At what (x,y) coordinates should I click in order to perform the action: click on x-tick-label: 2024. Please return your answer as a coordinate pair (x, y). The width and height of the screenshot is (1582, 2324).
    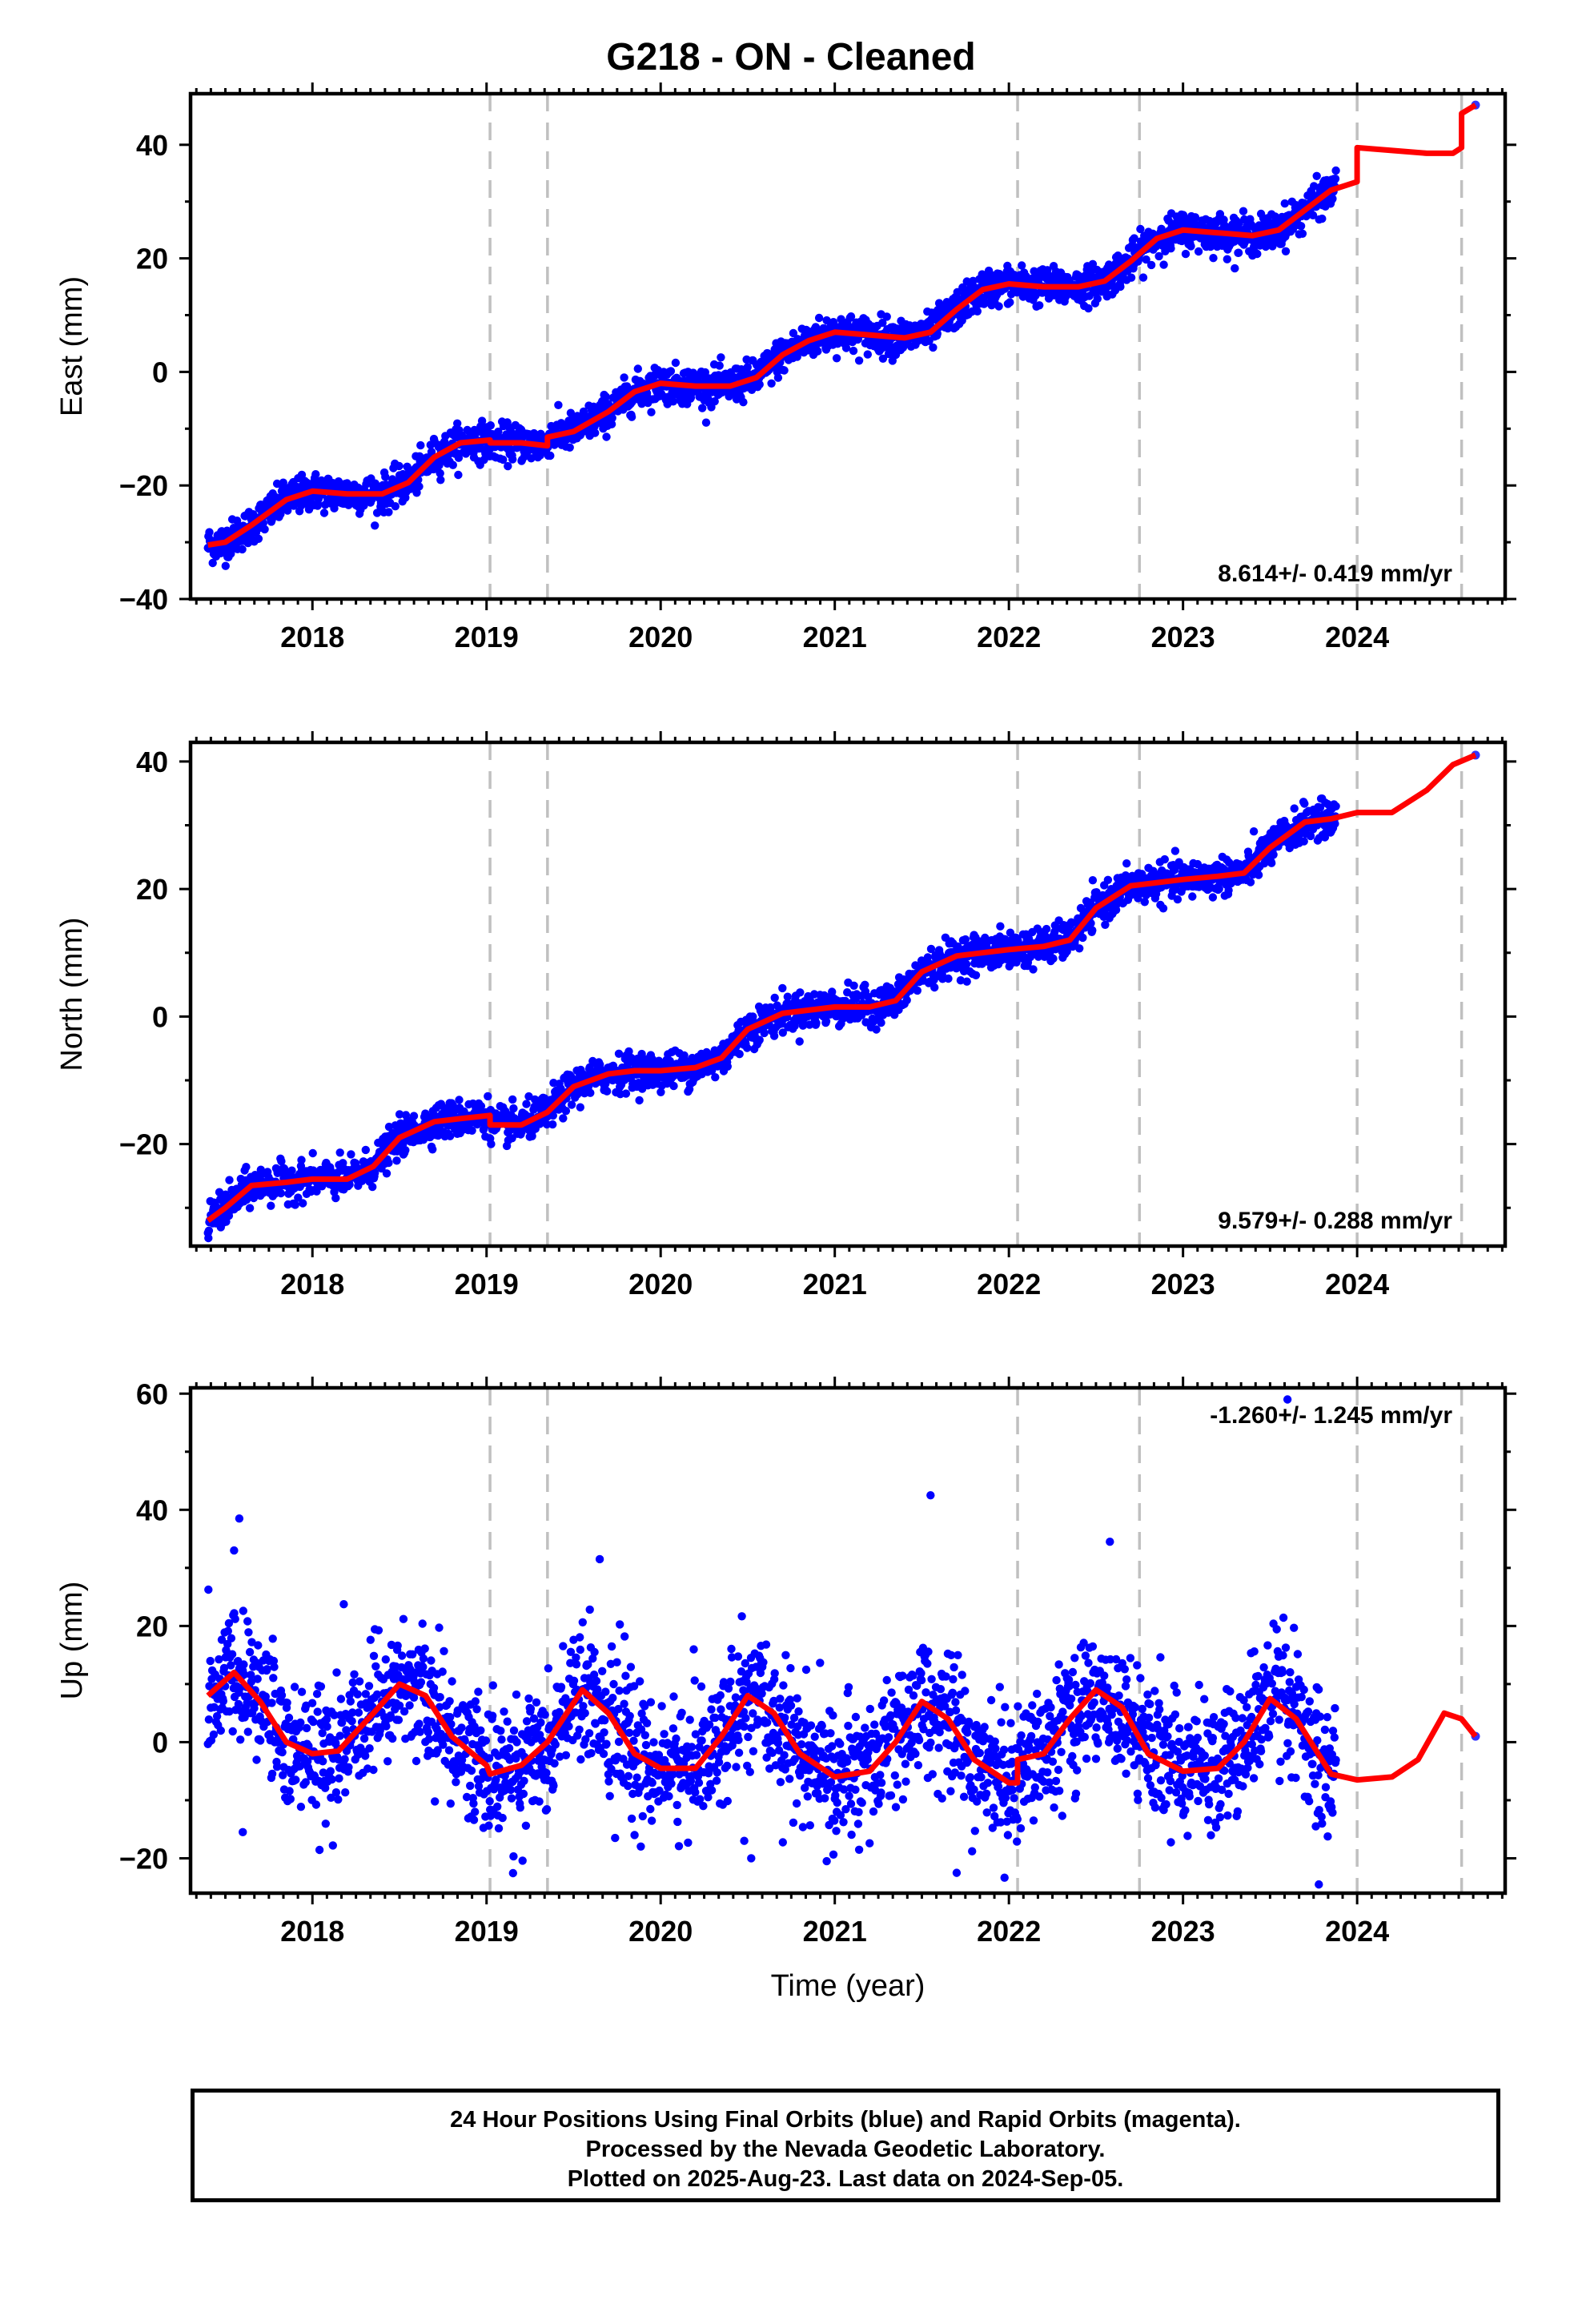
    Looking at the image, I should click on (1357, 637).